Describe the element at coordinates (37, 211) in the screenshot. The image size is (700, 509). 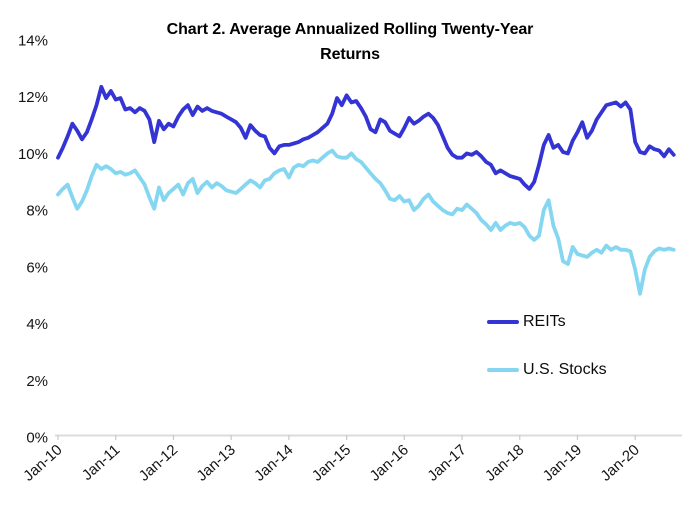
I see `y-tick-label: 8%` at that location.